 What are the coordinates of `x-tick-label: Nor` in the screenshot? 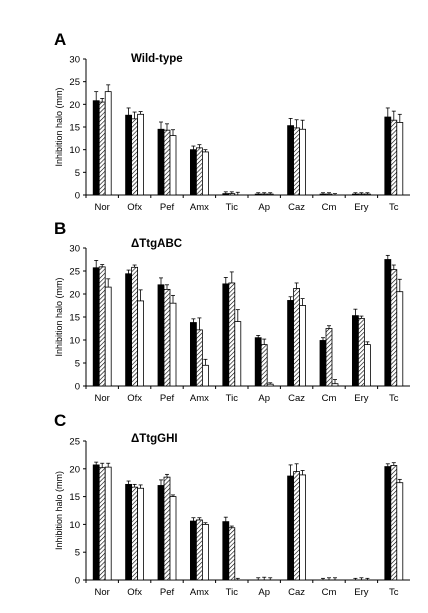 It's located at (102, 592).